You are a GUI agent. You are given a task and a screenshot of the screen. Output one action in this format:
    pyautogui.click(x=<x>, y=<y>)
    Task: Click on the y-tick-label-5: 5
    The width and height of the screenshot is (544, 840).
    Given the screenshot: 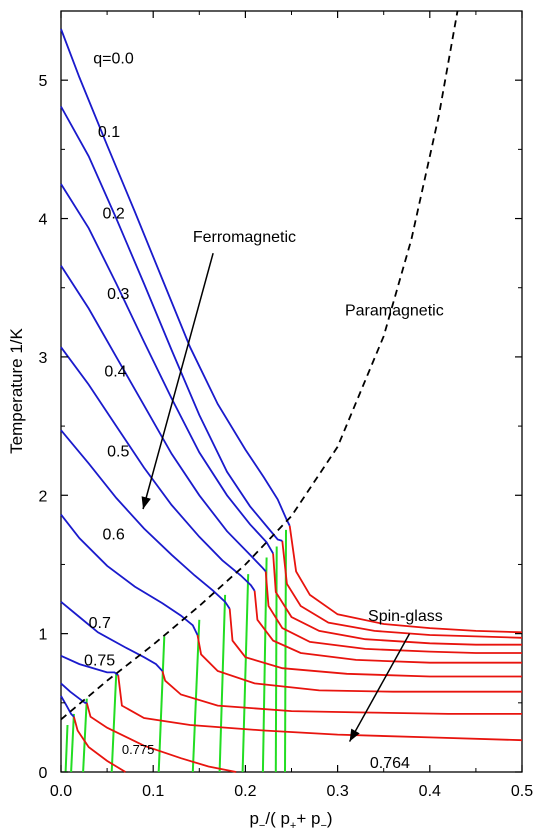 What is the action you would take?
    pyautogui.click(x=43, y=81)
    